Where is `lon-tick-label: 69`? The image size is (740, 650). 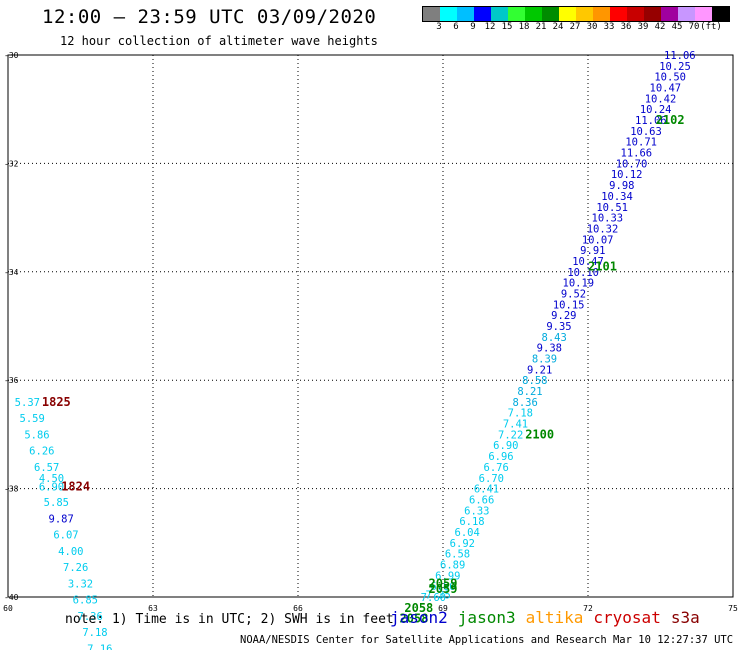
lon-tick-label: 69 is located at coordinates (443, 608).